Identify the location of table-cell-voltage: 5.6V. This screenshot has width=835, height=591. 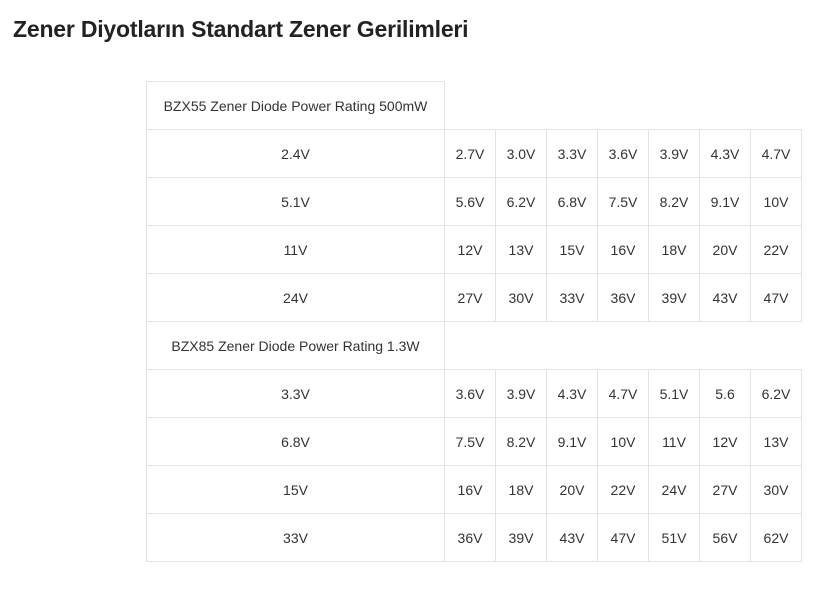
(470, 201).